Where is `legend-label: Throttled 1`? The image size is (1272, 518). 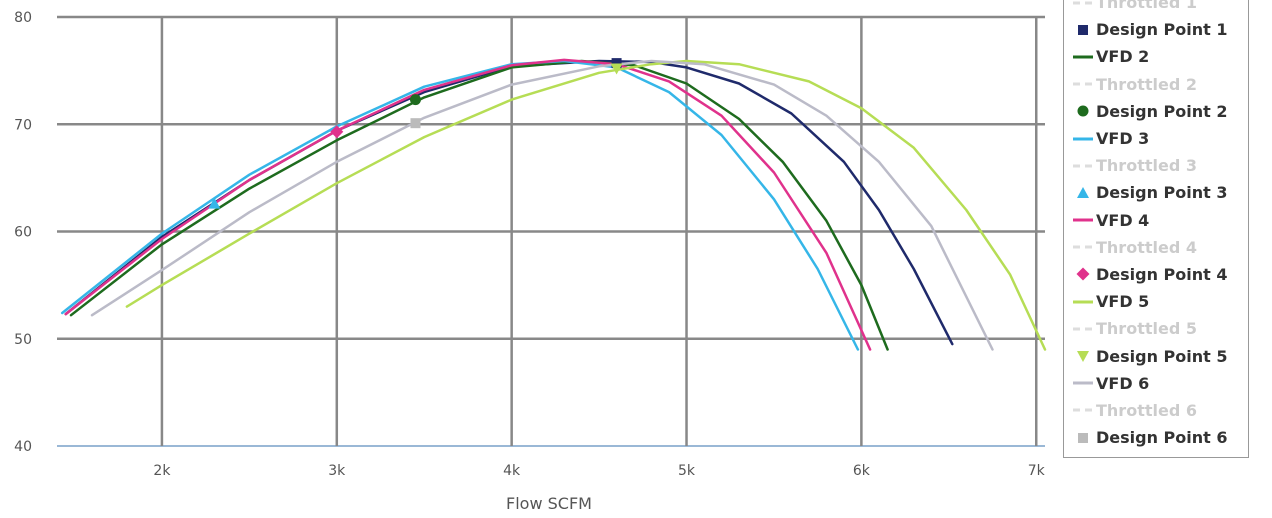 legend-label: Throttled 1 is located at coordinates (1146, 6).